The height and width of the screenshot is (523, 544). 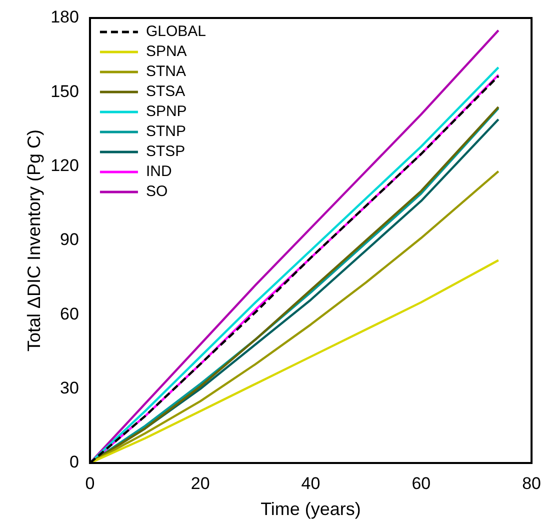 What do you see at coordinates (532, 483) in the screenshot?
I see `x-tick-label: 80` at bounding box center [532, 483].